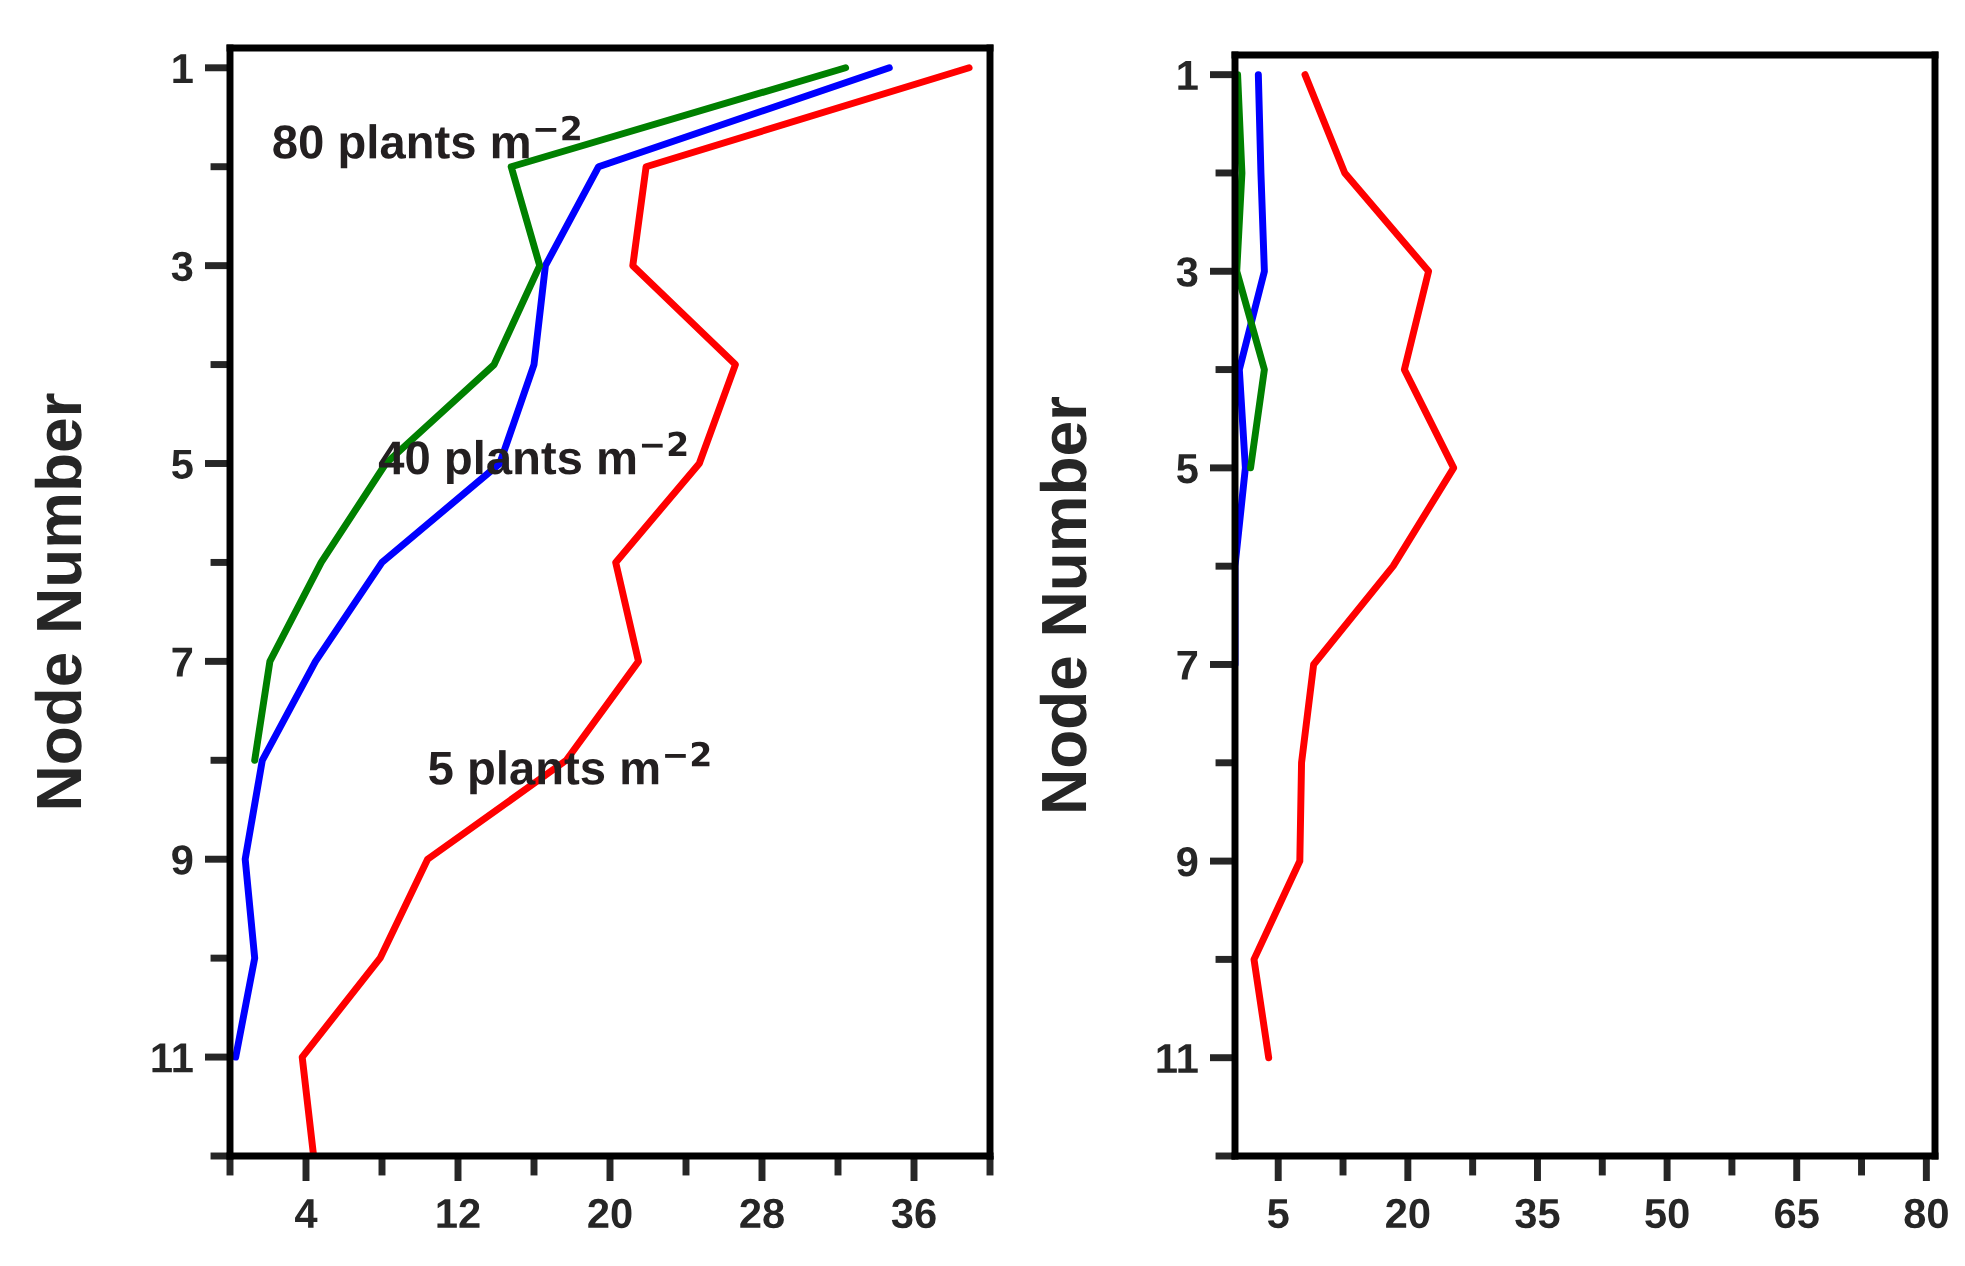 The image size is (1965, 1266). I want to click on x-tick-label: 5, so click(1278, 1214).